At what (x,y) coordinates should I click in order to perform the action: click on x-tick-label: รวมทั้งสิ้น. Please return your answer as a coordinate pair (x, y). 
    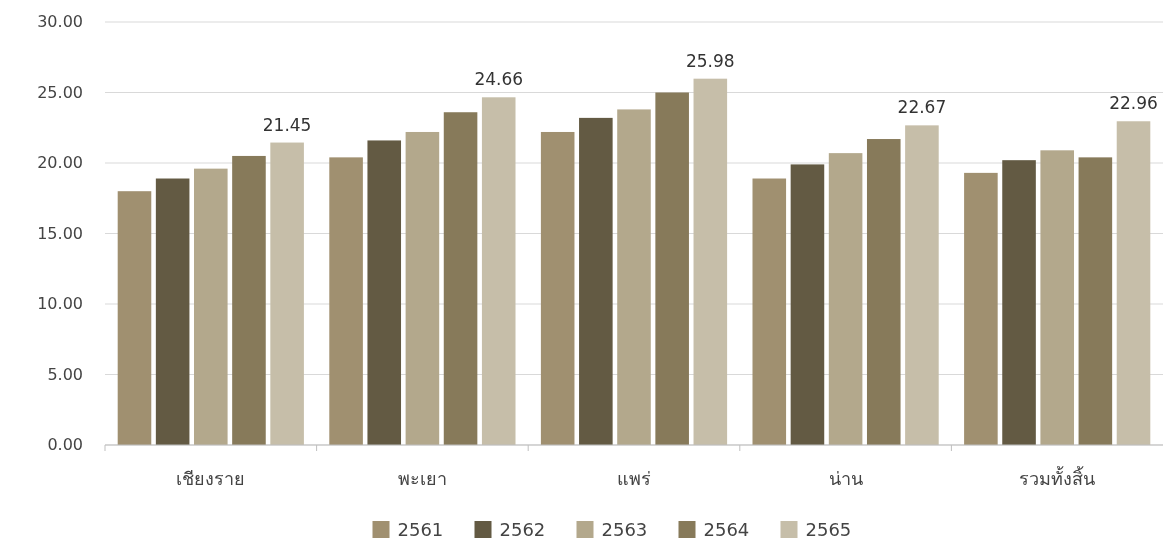
    Looking at the image, I should click on (1057, 477).